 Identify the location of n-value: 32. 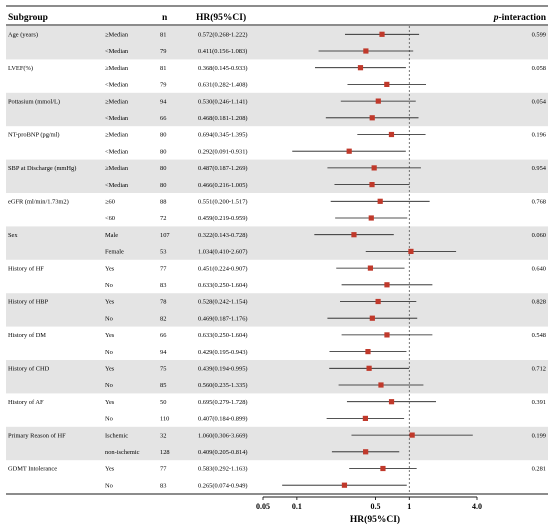
(163, 435).